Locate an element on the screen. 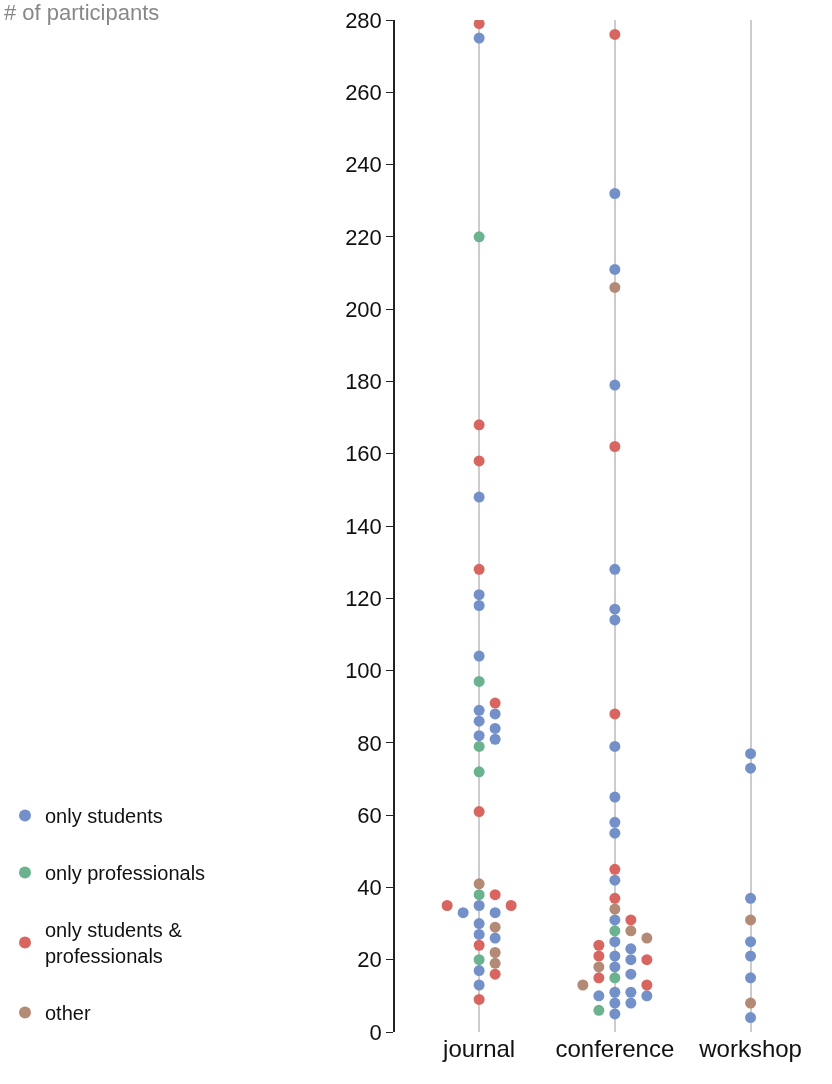 This screenshot has height=1084, width=832. y-tick-label: 80 is located at coordinates (369, 743).